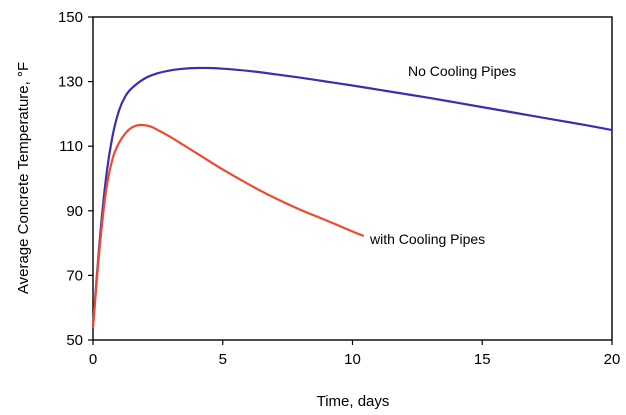  I want to click on y-tick-label: 50, so click(74, 340).